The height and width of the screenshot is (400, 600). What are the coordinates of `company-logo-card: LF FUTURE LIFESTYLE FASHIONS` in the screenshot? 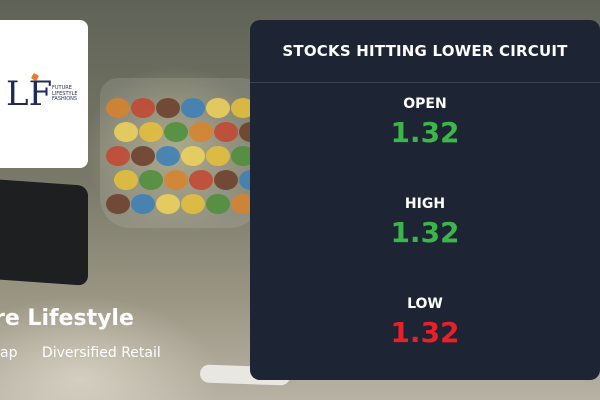 It's located at (44, 94).